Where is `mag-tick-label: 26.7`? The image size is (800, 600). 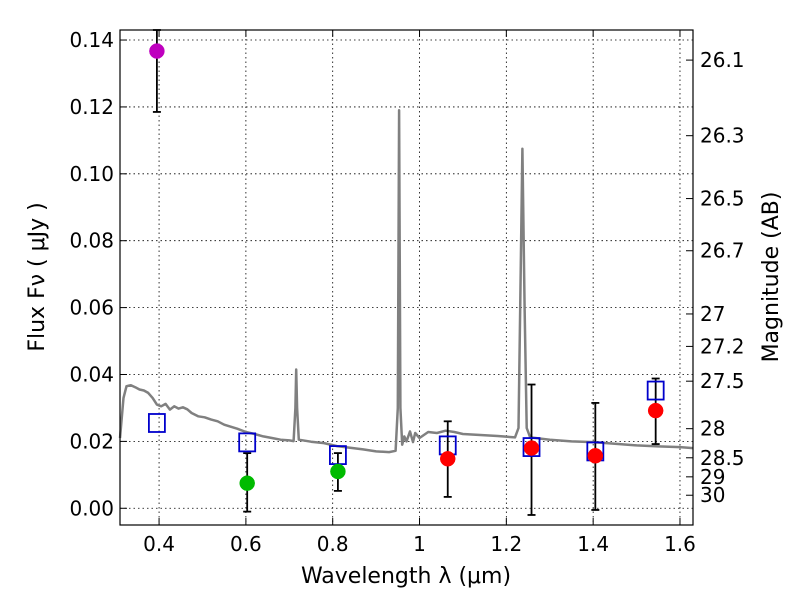 mag-tick-label: 26.7 is located at coordinates (722, 251).